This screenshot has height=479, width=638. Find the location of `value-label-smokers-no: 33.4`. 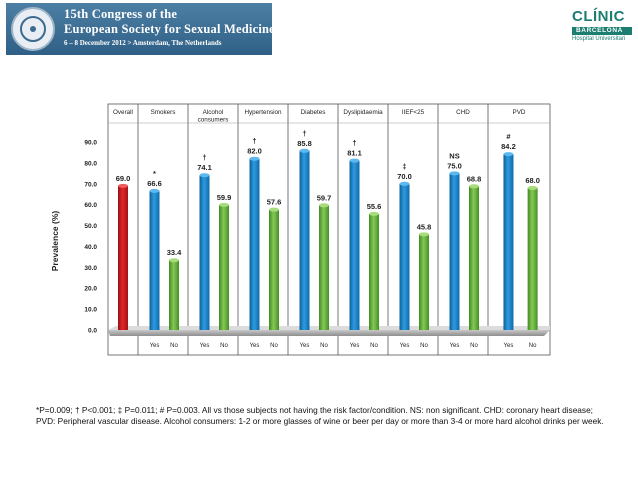

value-label-smokers-no: 33.4 is located at coordinates (174, 252).